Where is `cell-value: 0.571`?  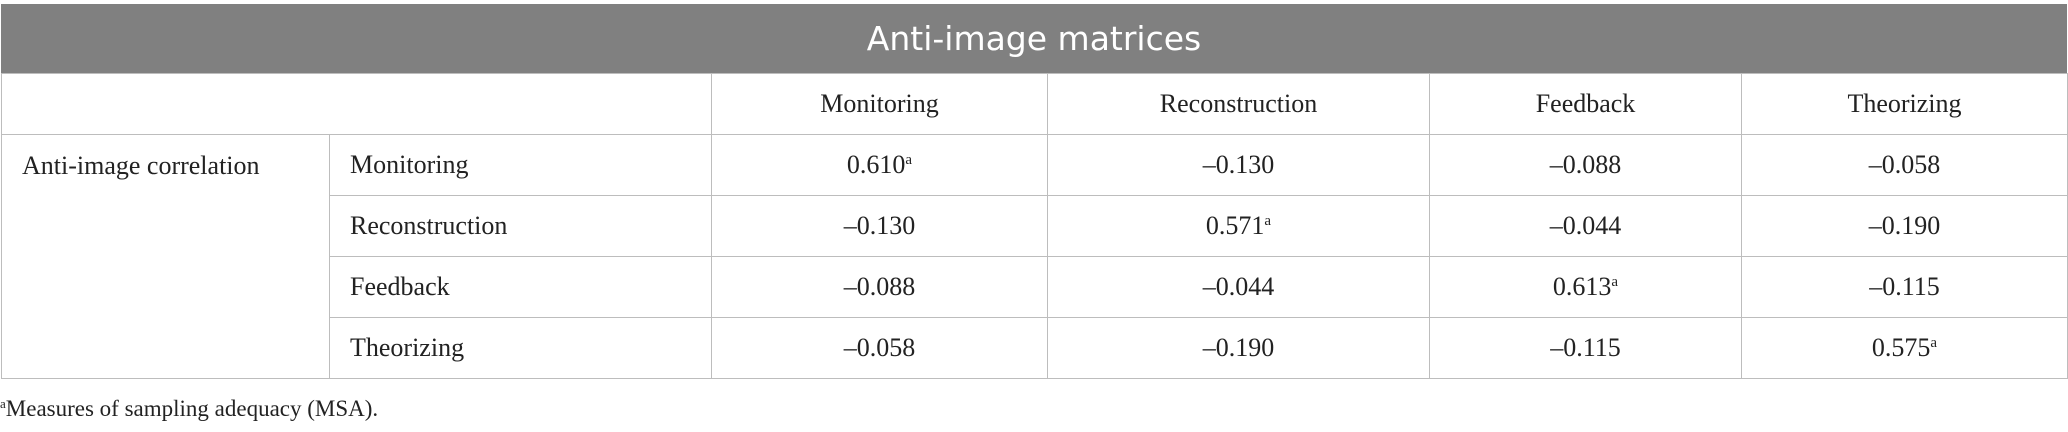
cell-value: 0.571 is located at coordinates (1235, 225).